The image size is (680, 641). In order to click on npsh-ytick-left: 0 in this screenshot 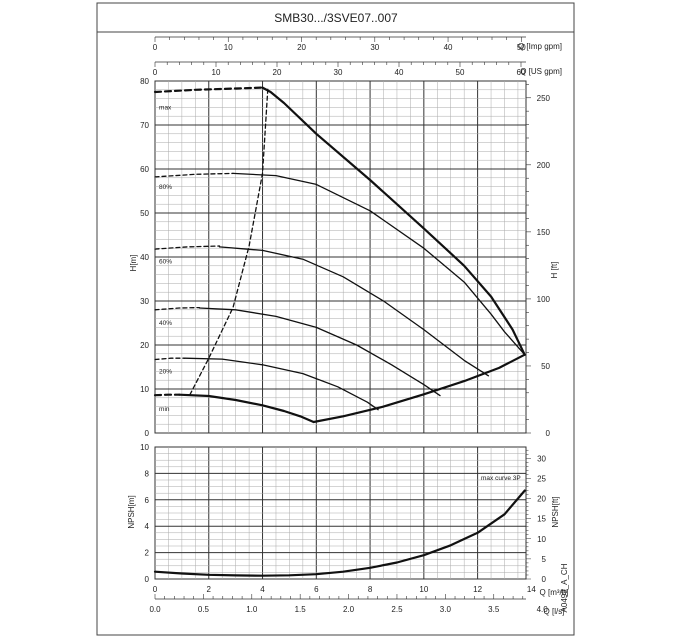, I will do `click(147, 579)`.